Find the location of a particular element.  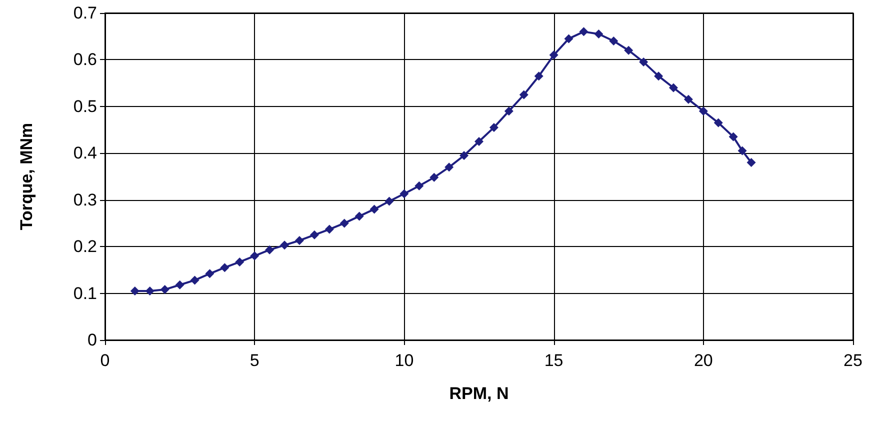

y-tick-label: 0 is located at coordinates (92, 340).